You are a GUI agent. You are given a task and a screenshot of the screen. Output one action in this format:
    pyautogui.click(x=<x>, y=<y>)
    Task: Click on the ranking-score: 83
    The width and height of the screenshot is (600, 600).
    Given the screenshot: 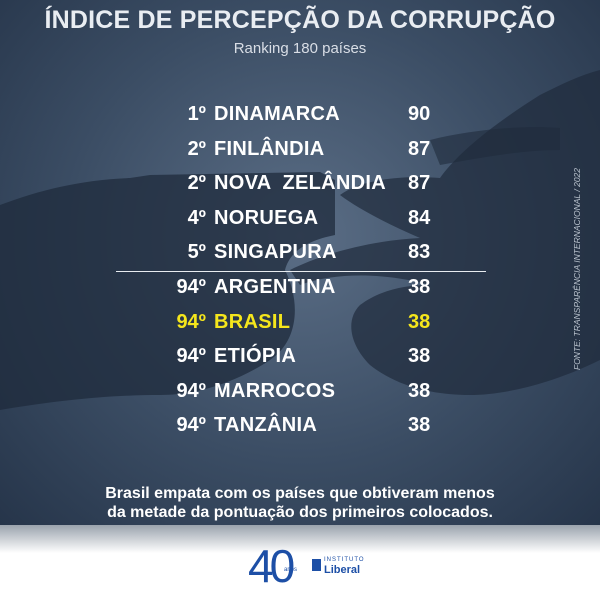 What is the action you would take?
    pyautogui.click(x=419, y=252)
    